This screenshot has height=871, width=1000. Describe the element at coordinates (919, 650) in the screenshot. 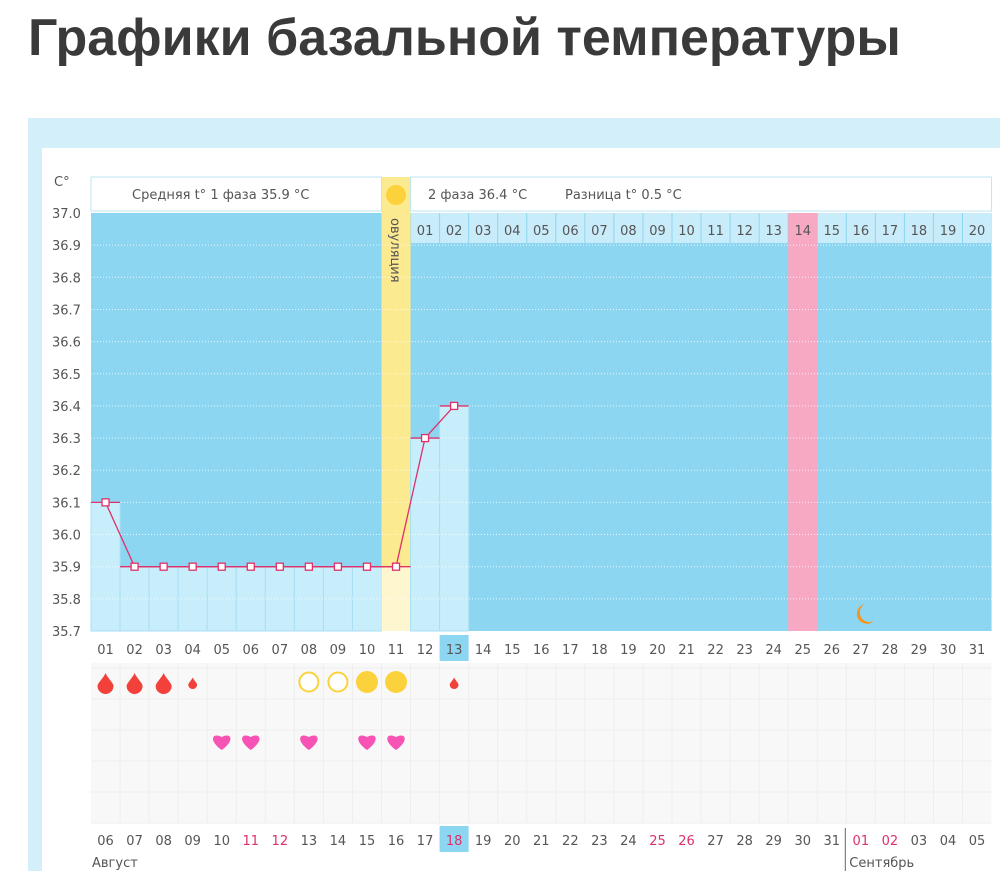

I see `day-label: 29` at that location.